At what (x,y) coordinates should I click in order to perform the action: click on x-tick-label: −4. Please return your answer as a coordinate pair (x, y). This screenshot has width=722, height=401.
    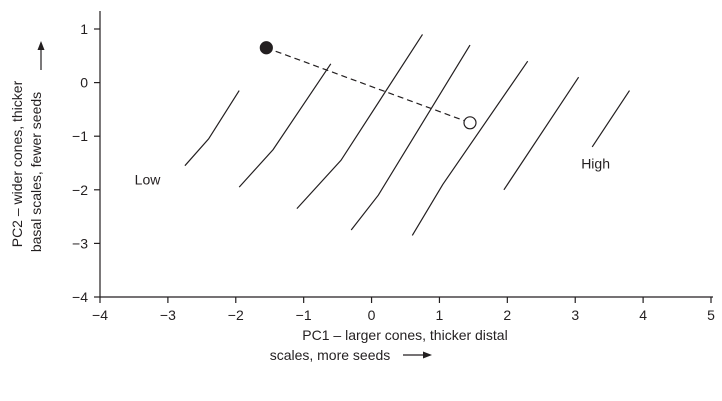
    Looking at the image, I should click on (100, 315).